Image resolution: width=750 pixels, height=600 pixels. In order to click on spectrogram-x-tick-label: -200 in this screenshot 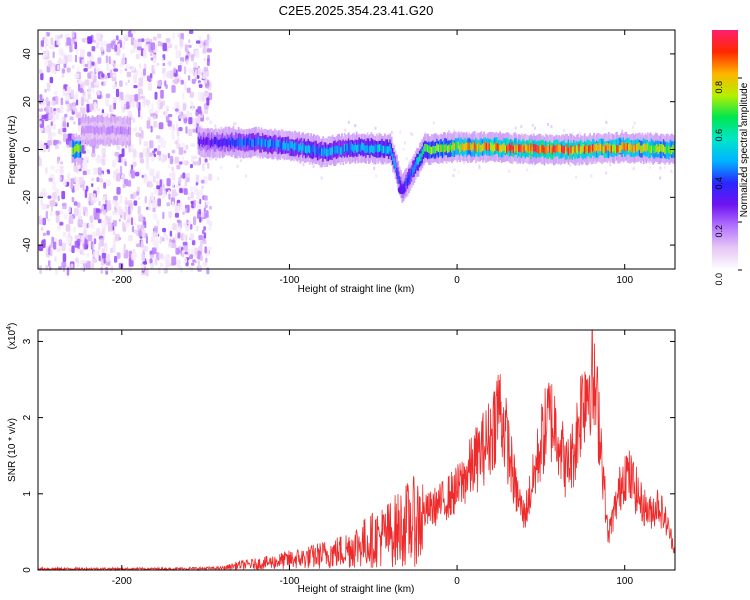, I will do `click(122, 280)`.